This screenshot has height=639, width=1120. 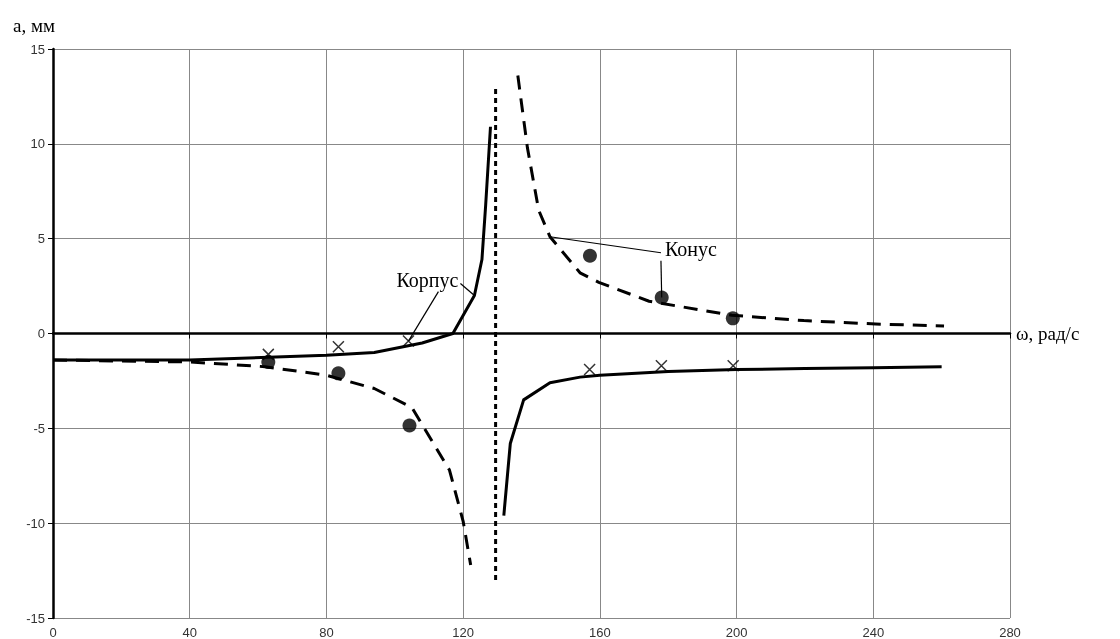 I want to click on y-tick-label: -5, so click(x=39, y=428).